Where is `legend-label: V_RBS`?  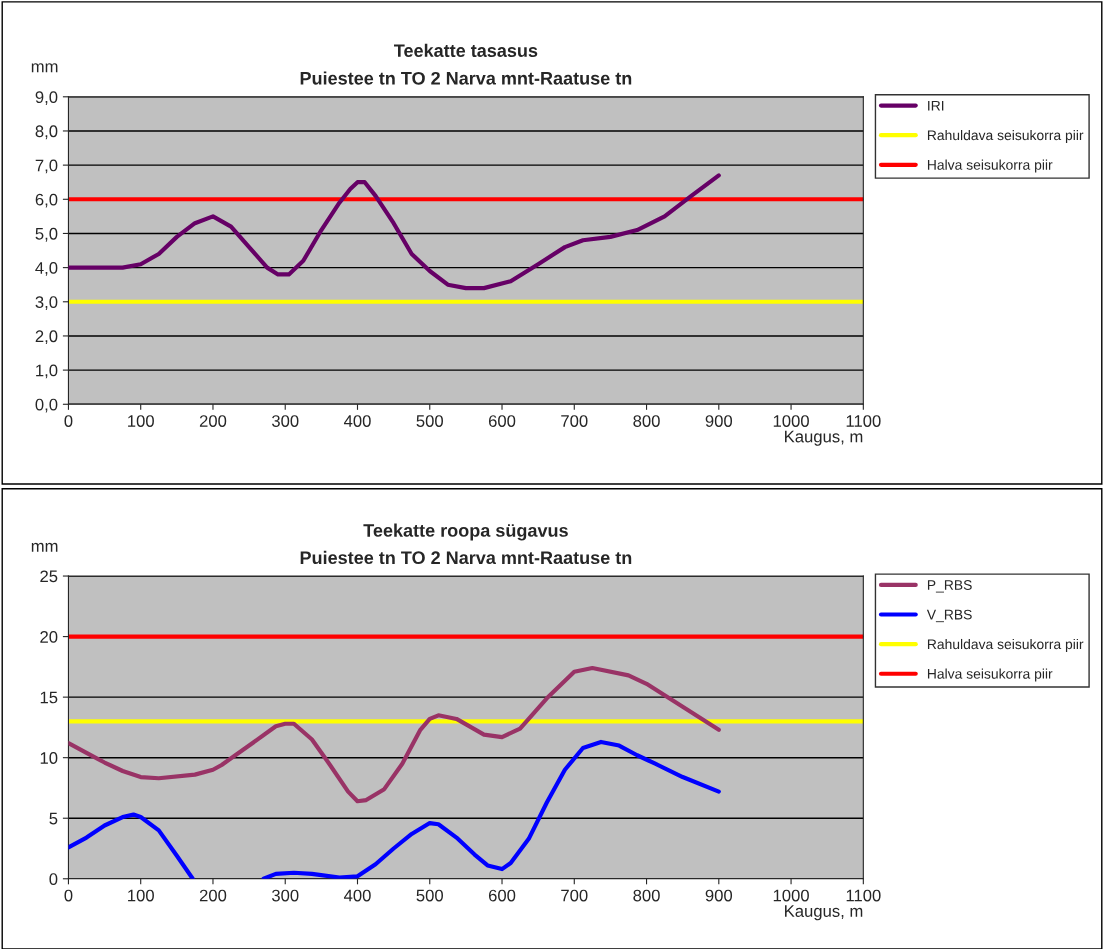 legend-label: V_RBS is located at coordinates (949, 616).